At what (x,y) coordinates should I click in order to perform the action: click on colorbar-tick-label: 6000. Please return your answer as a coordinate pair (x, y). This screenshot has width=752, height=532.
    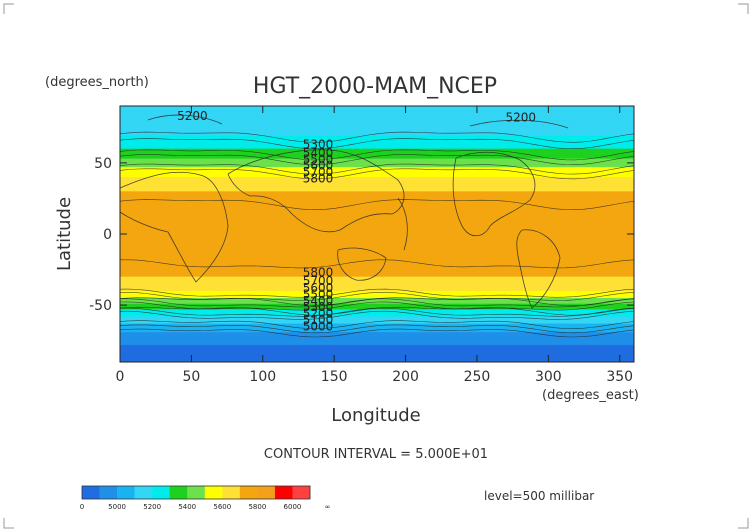
    Looking at the image, I should click on (293, 507).